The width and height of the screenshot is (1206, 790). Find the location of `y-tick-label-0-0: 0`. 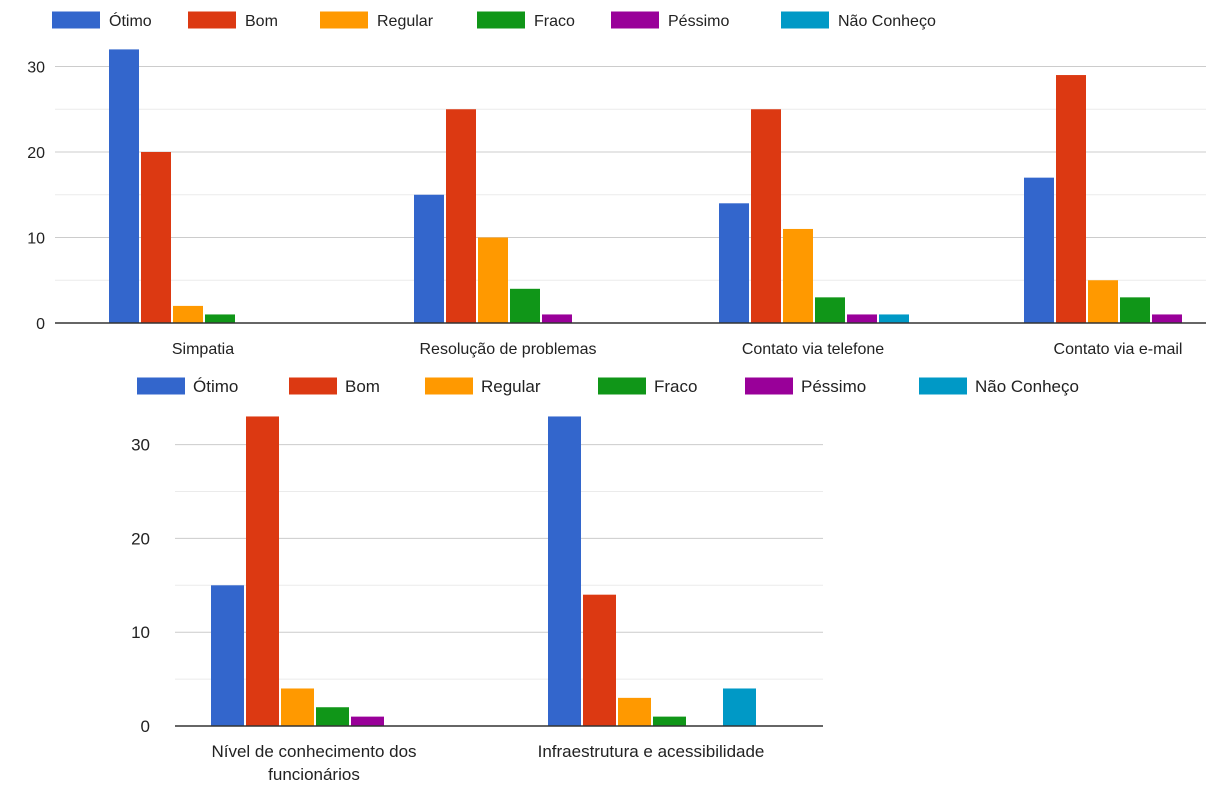

y-tick-label-0-0: 0 is located at coordinates (40, 324).